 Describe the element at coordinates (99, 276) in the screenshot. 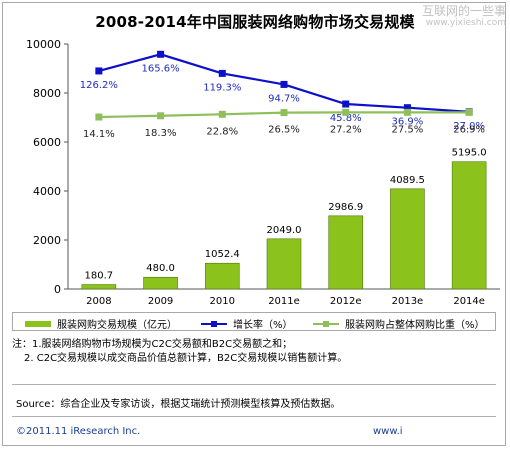

I see `bar-value-label: 180.7` at that location.